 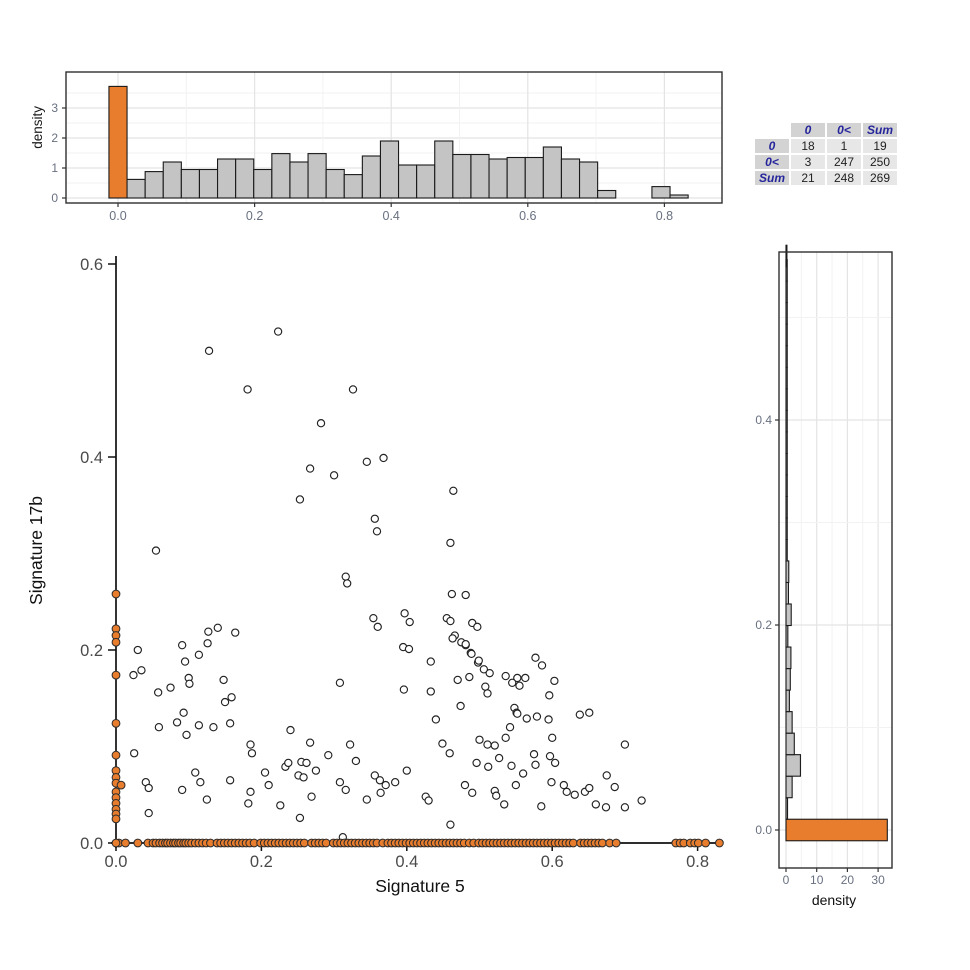 I want to click on scatter-ylabel: Signature 17b, so click(x=36, y=550).